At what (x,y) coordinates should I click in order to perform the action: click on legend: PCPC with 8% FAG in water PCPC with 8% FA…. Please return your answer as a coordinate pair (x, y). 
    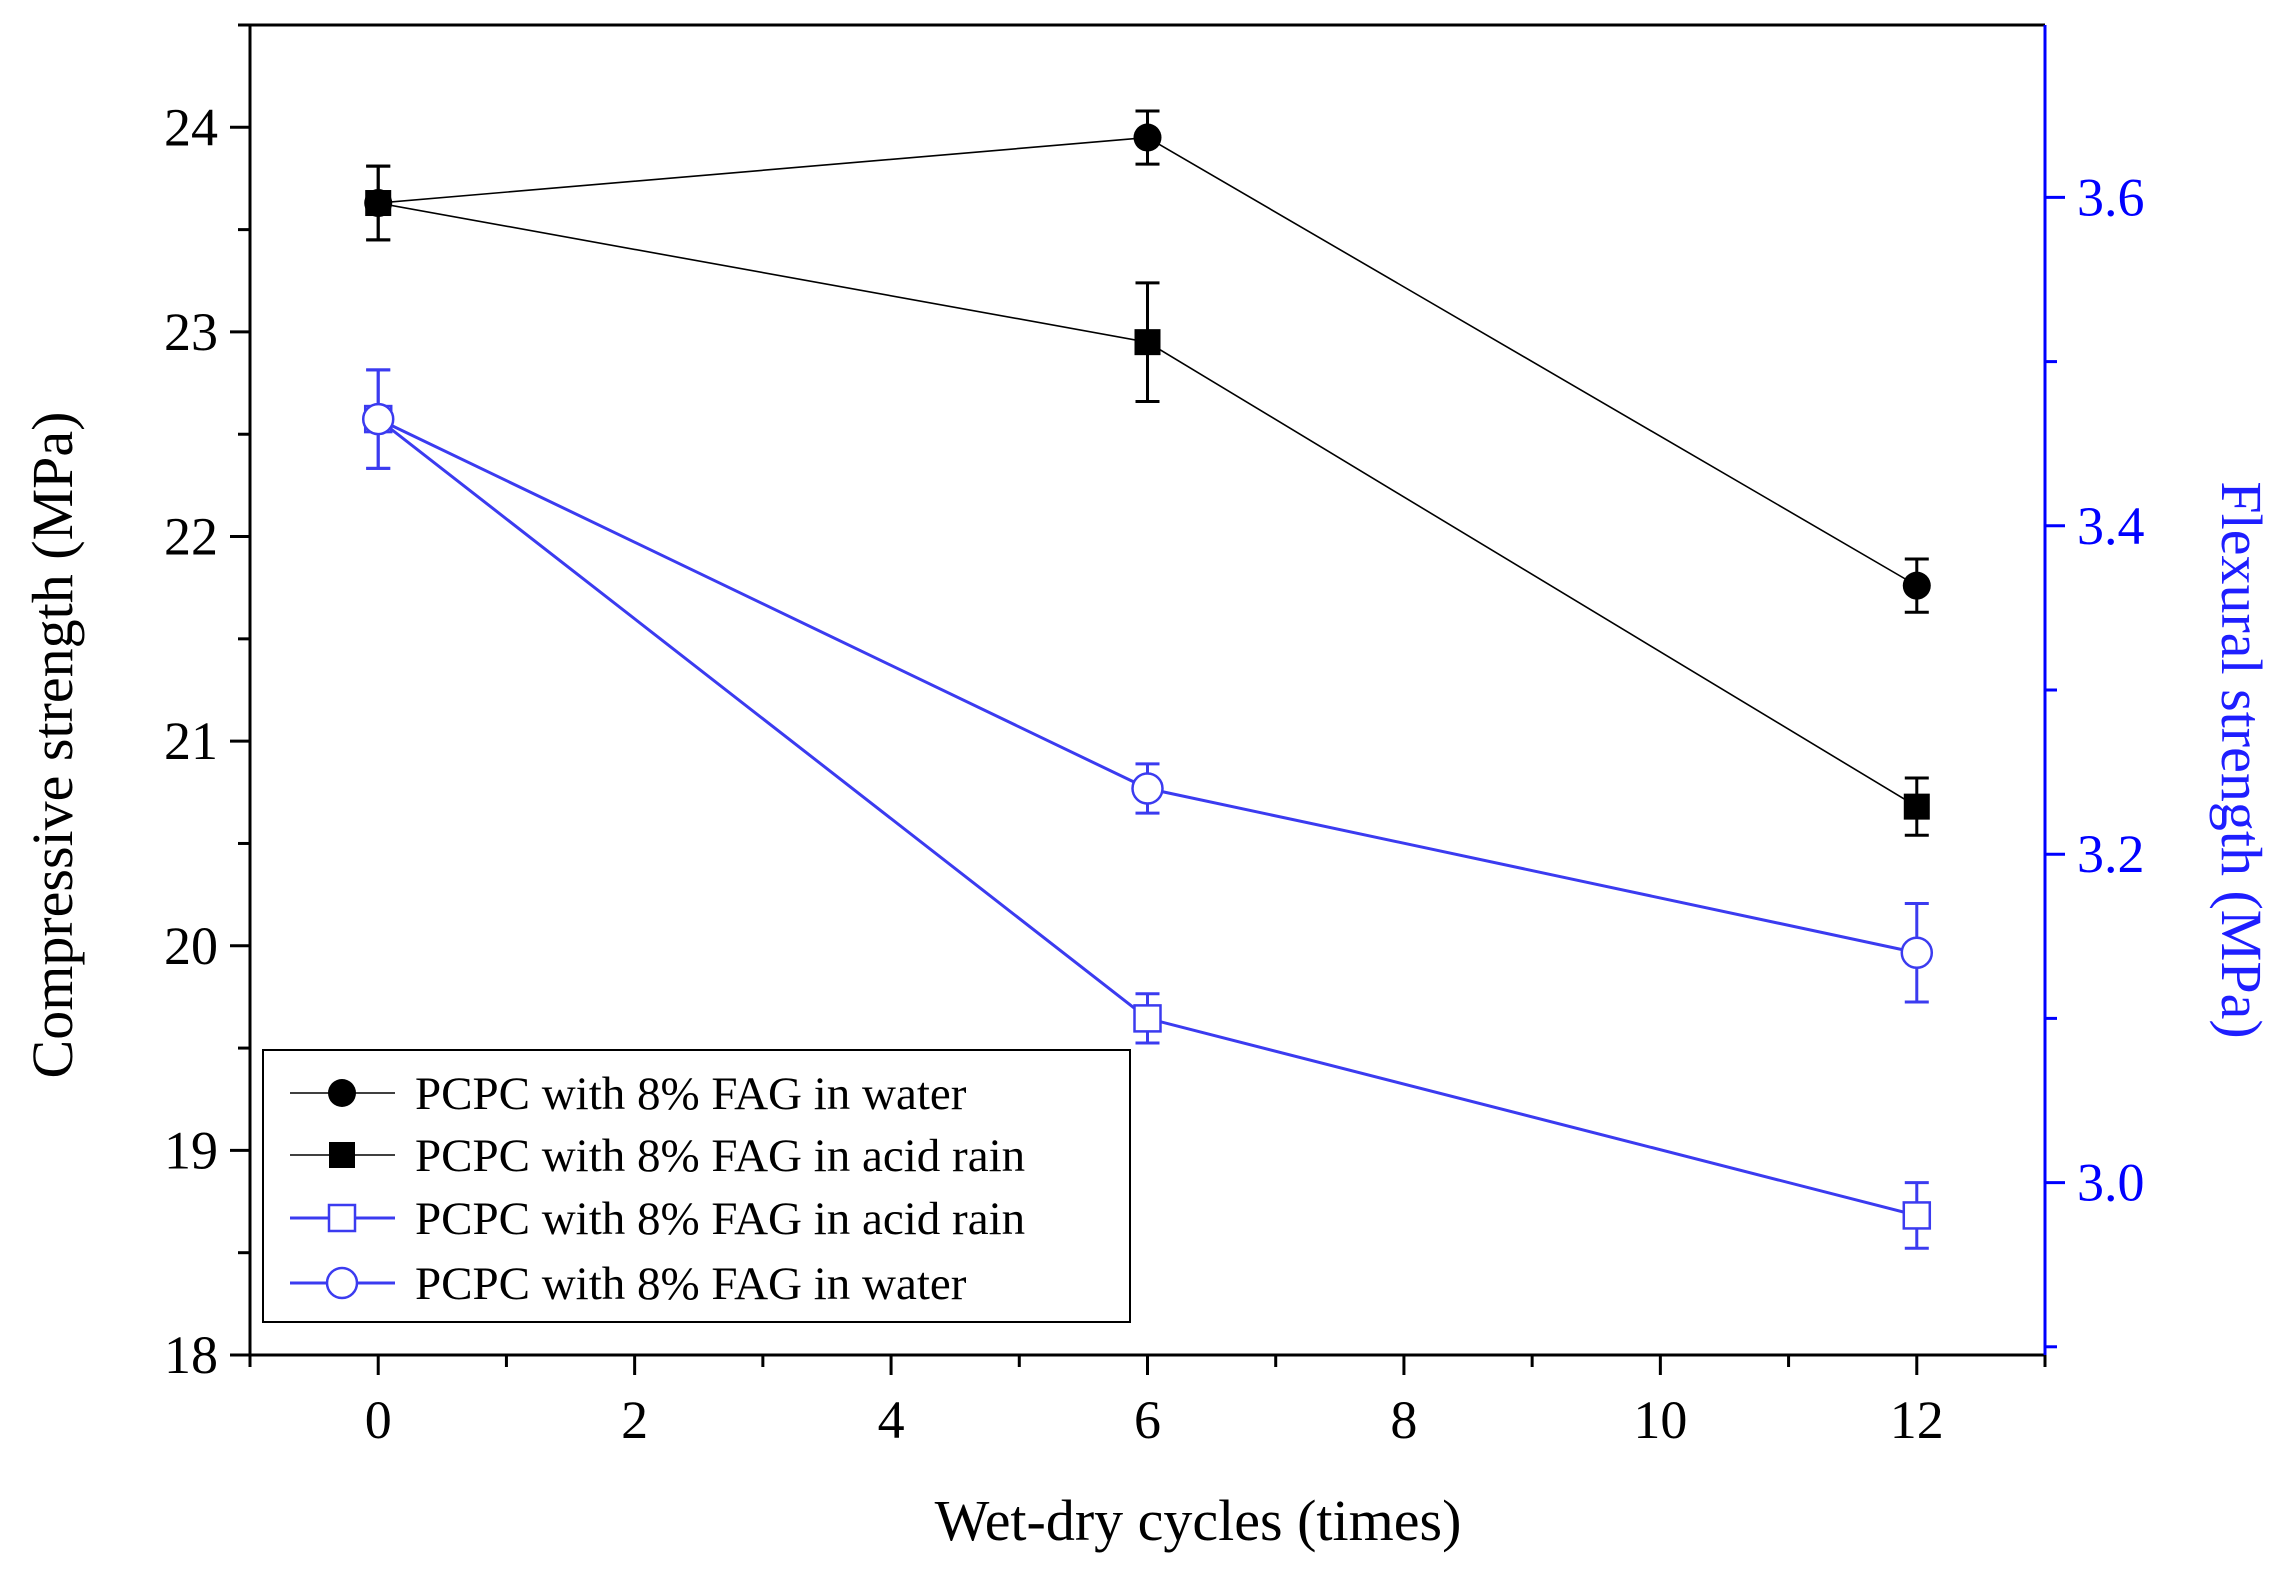
    Looking at the image, I should click on (696, 1186).